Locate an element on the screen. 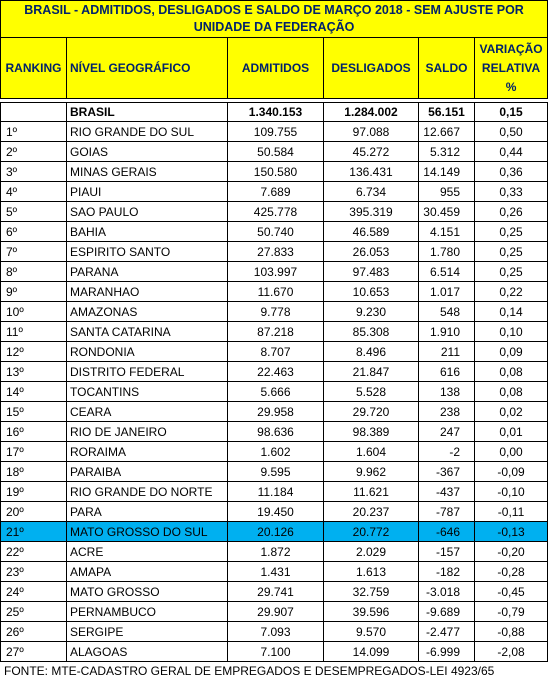 Image resolution: width=549 pixels, height=684 pixels. cell-admitidos: 109.755 is located at coordinates (275, 131).